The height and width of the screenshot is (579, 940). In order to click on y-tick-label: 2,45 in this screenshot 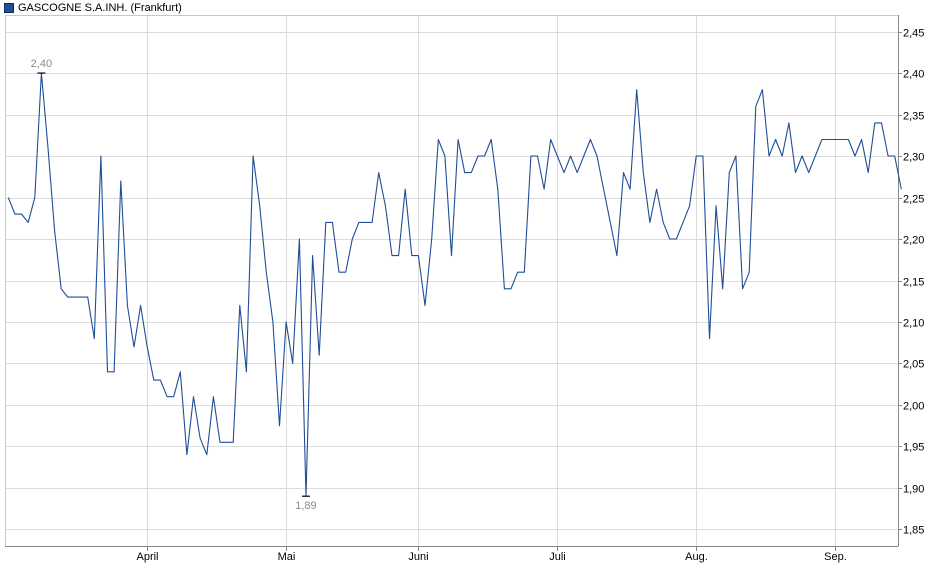, I will do `click(913, 34)`.